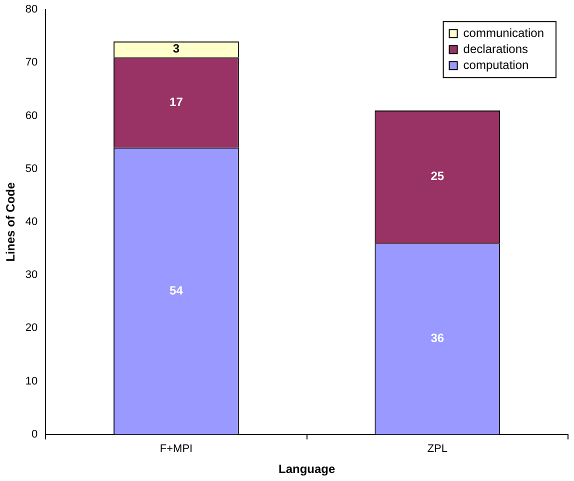 This screenshot has width=574, height=481. I want to click on legend-label: computation, so click(496, 65).